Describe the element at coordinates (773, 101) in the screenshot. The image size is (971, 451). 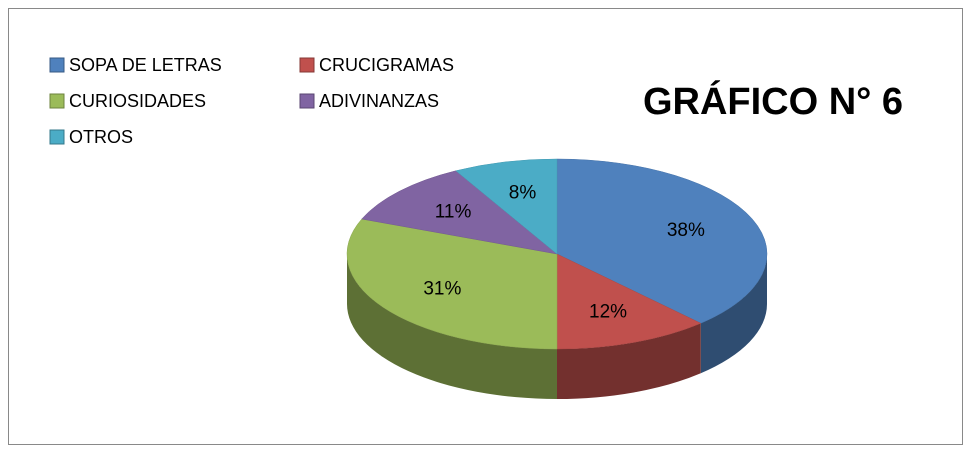
I see `chart-title: GRÁFICO N° 6` at that location.